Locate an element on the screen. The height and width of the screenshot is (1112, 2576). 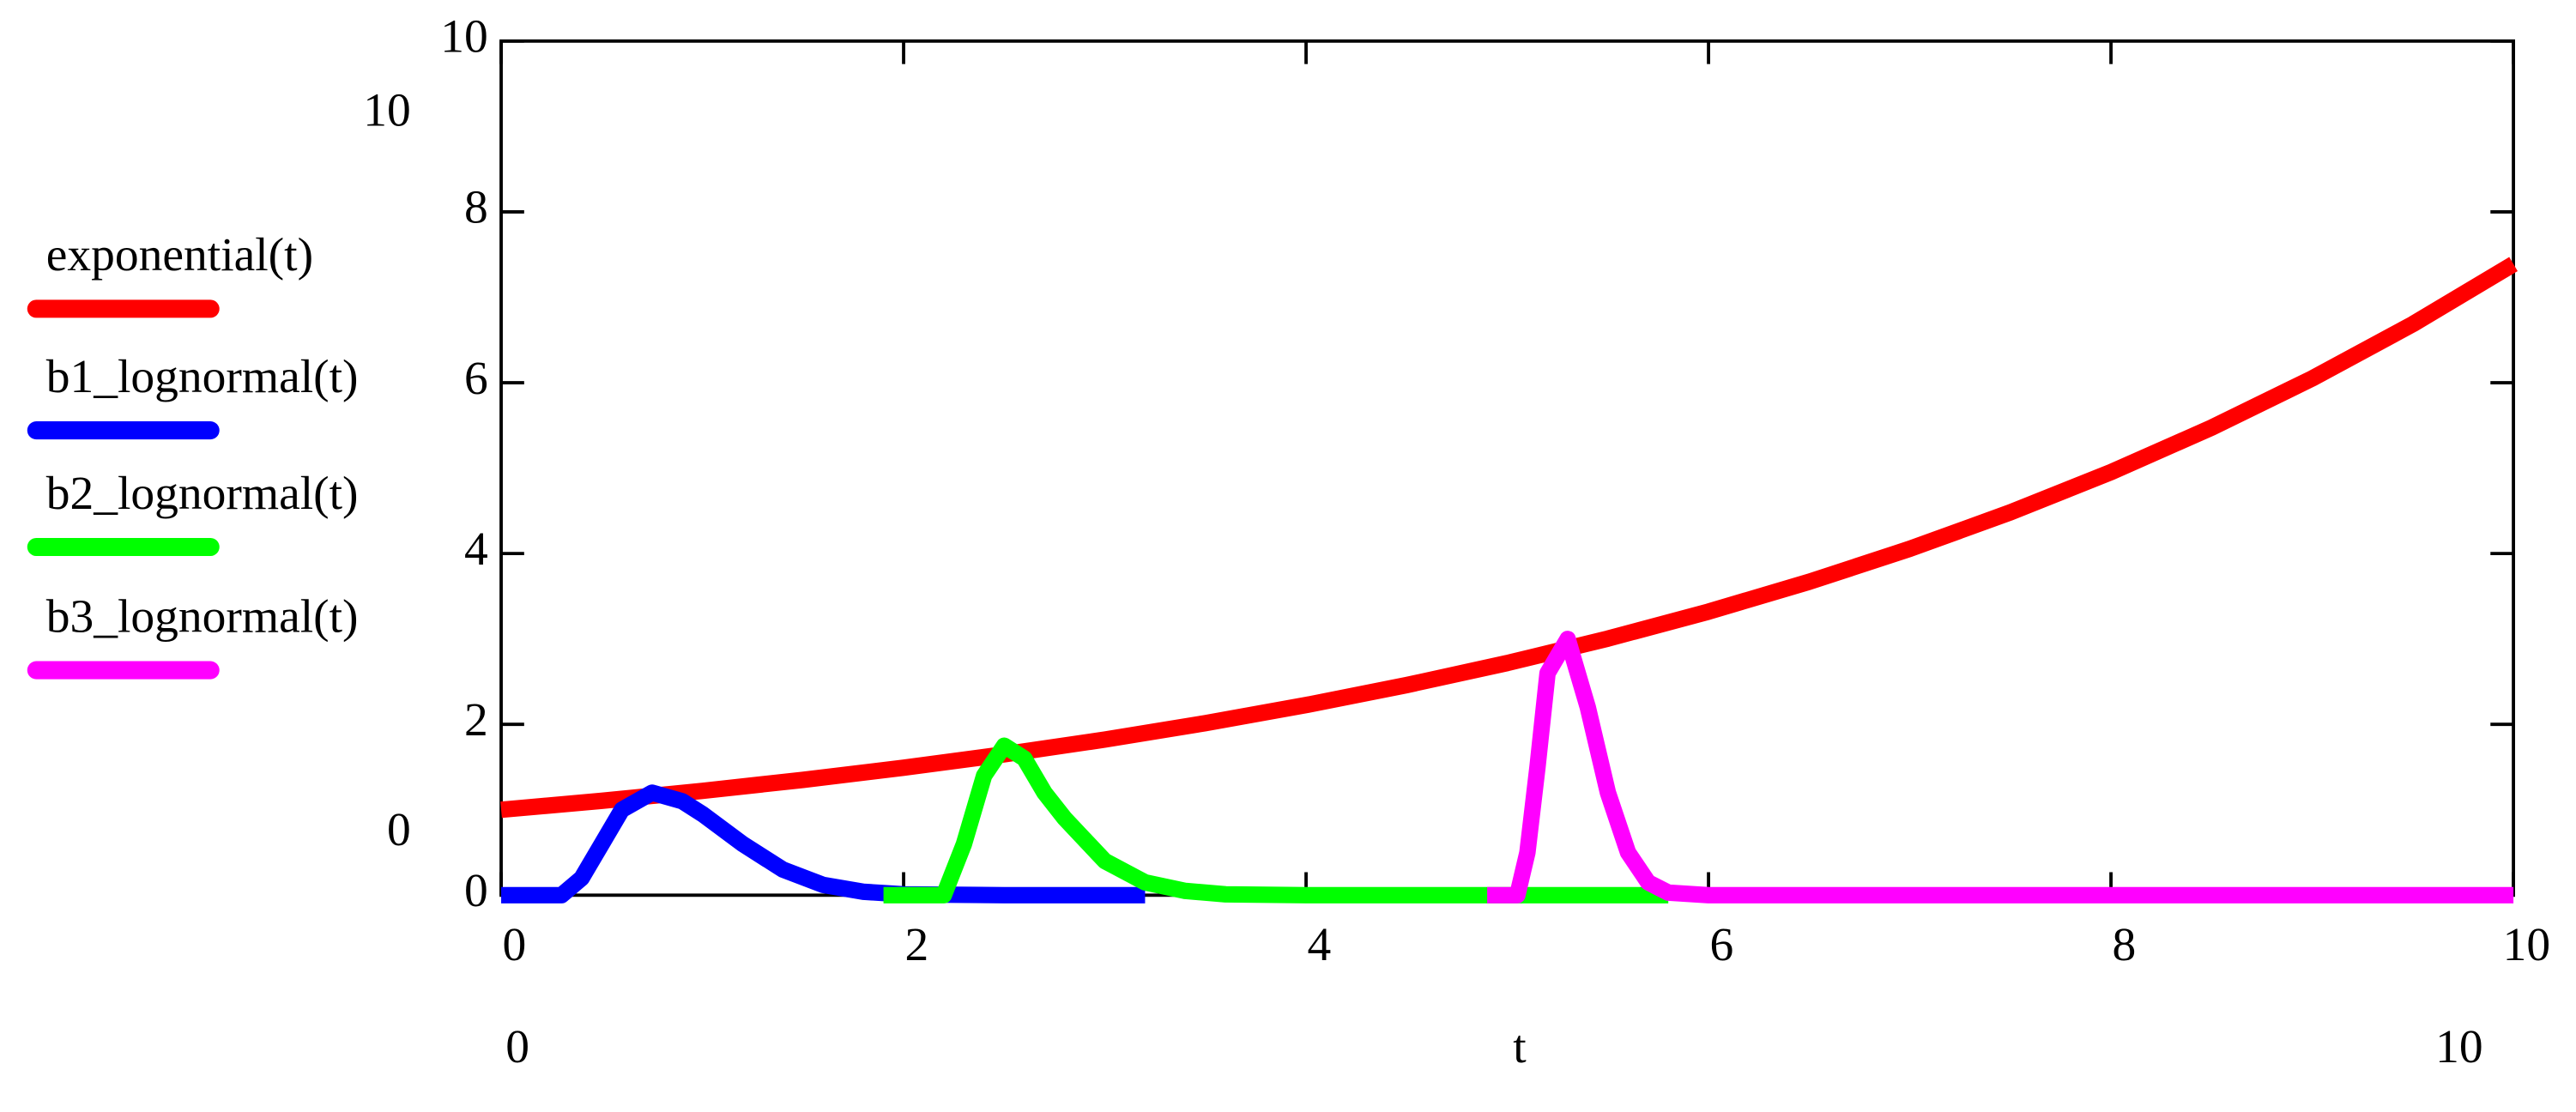
x-tick-label: 8 is located at coordinates (2125, 945).